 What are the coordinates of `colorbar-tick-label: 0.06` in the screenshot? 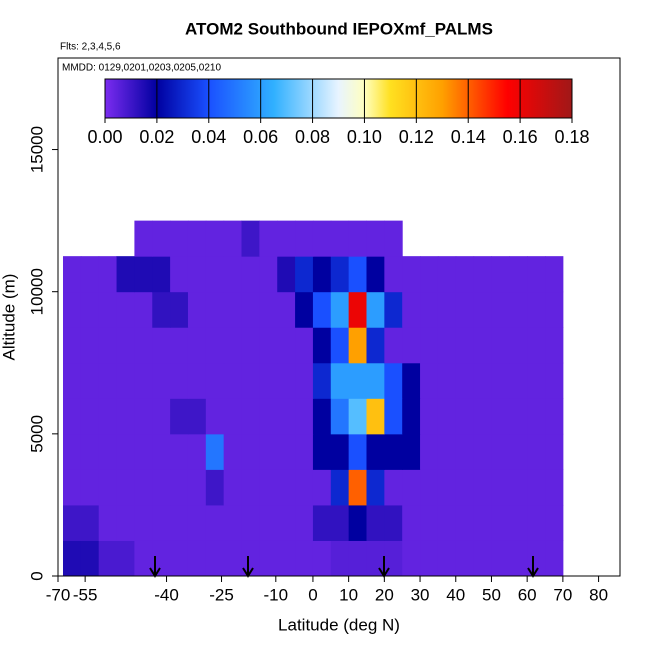 It's located at (260, 137).